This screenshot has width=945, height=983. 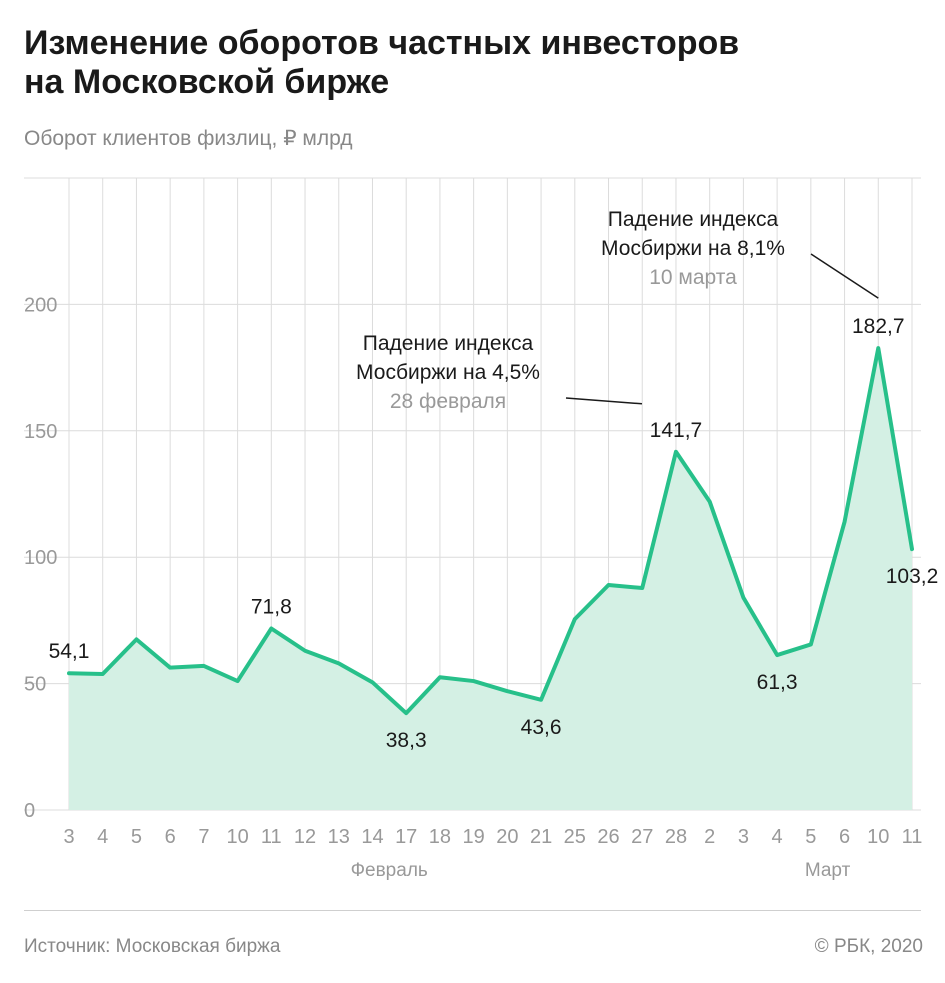 What do you see at coordinates (152, 946) in the screenshot?
I see `source-note: Источник: Московская биржа` at bounding box center [152, 946].